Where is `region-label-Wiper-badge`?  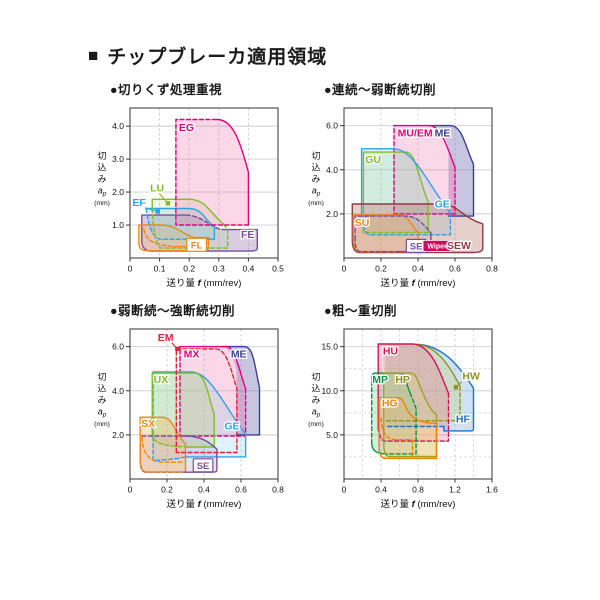
region-label-Wiper-badge is located at coordinates (437, 245).